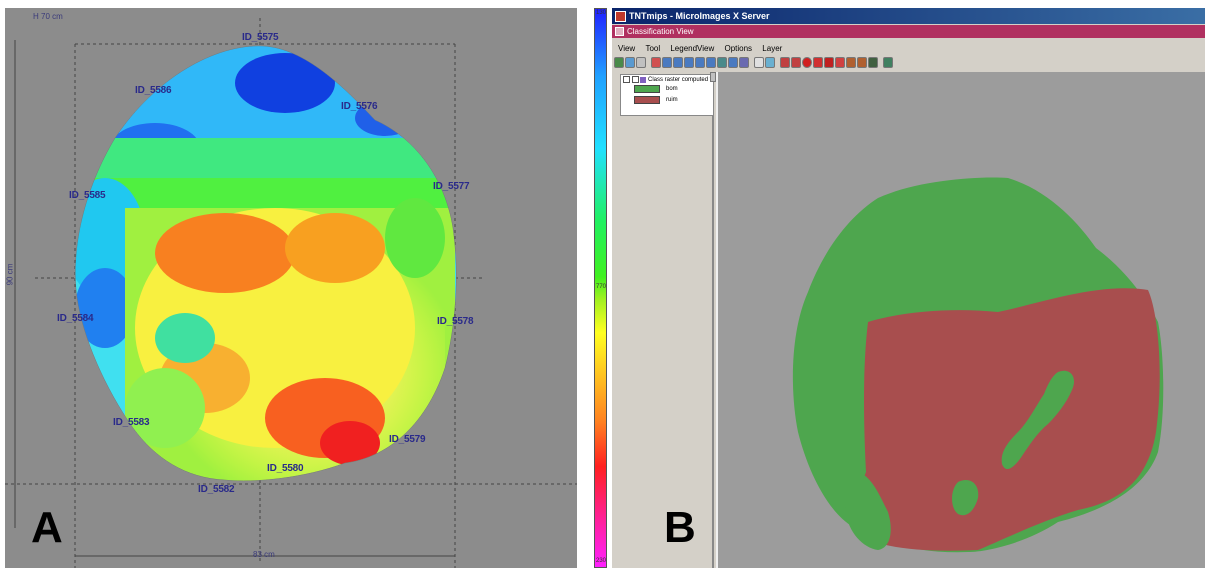 This screenshot has width=1205, height=568. What do you see at coordinates (699, 16) in the screenshot?
I see `window-title: TNTmips - MicroImages X Server` at bounding box center [699, 16].